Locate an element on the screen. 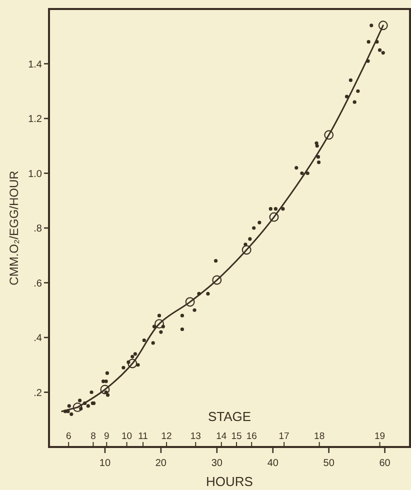 This screenshot has width=411, height=490. annotation: 6 is located at coordinates (69, 436).